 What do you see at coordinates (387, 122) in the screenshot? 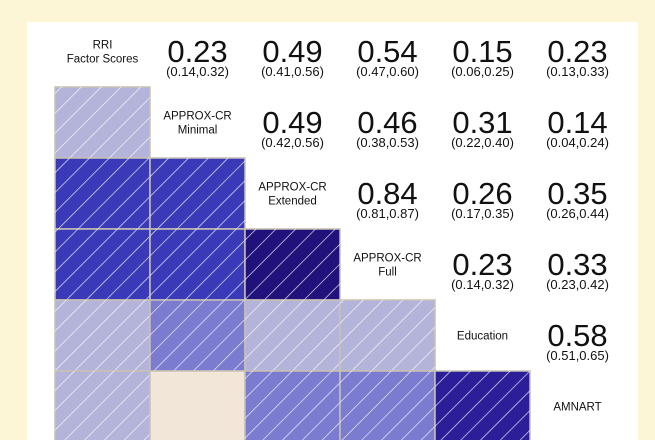
I see `correlation-value: 0.46` at bounding box center [387, 122].